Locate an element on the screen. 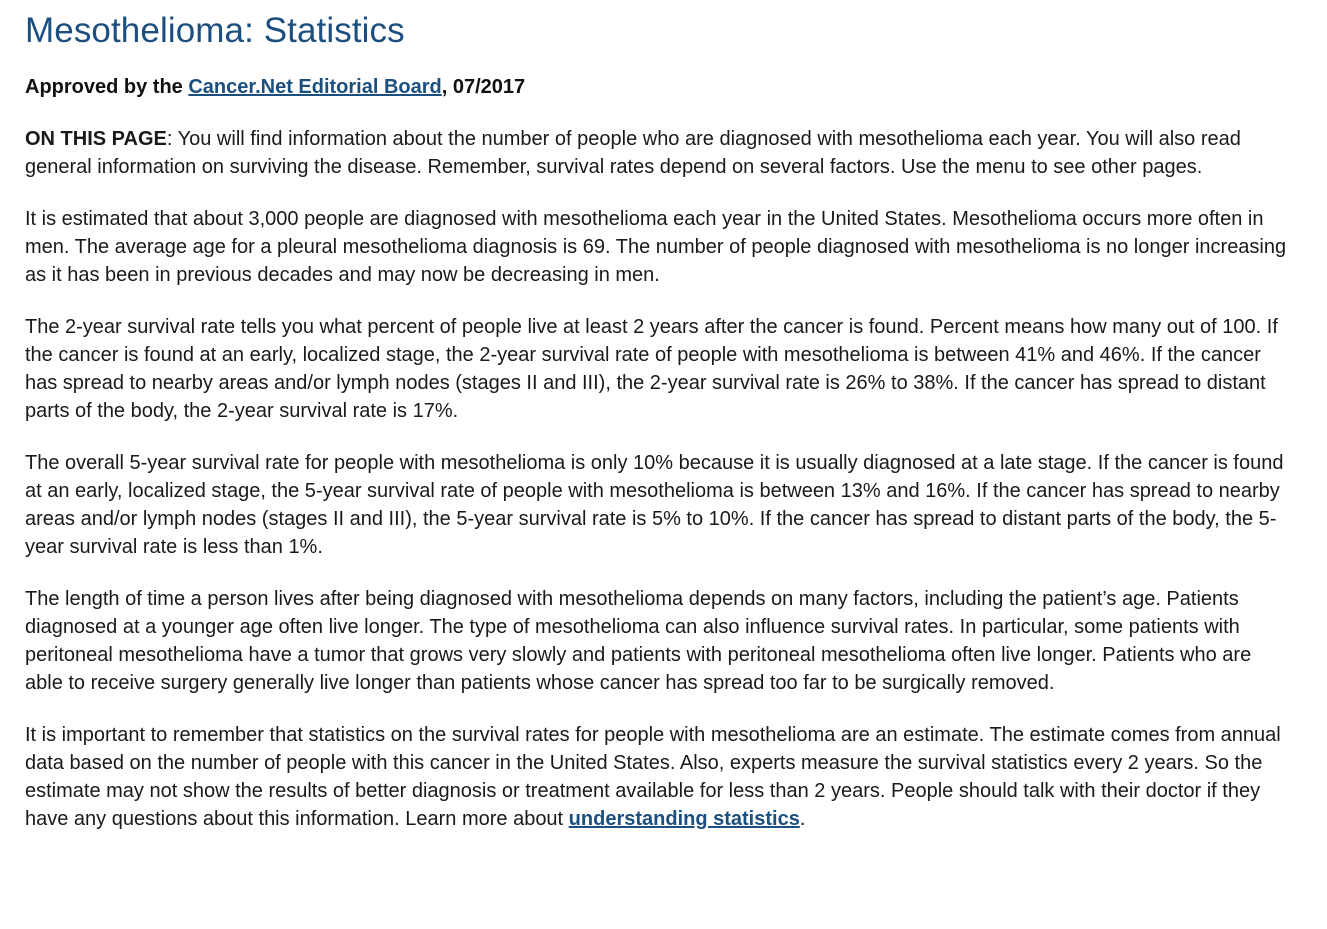  understanding-statistics-link: understanding statistics is located at coordinates (684, 819).